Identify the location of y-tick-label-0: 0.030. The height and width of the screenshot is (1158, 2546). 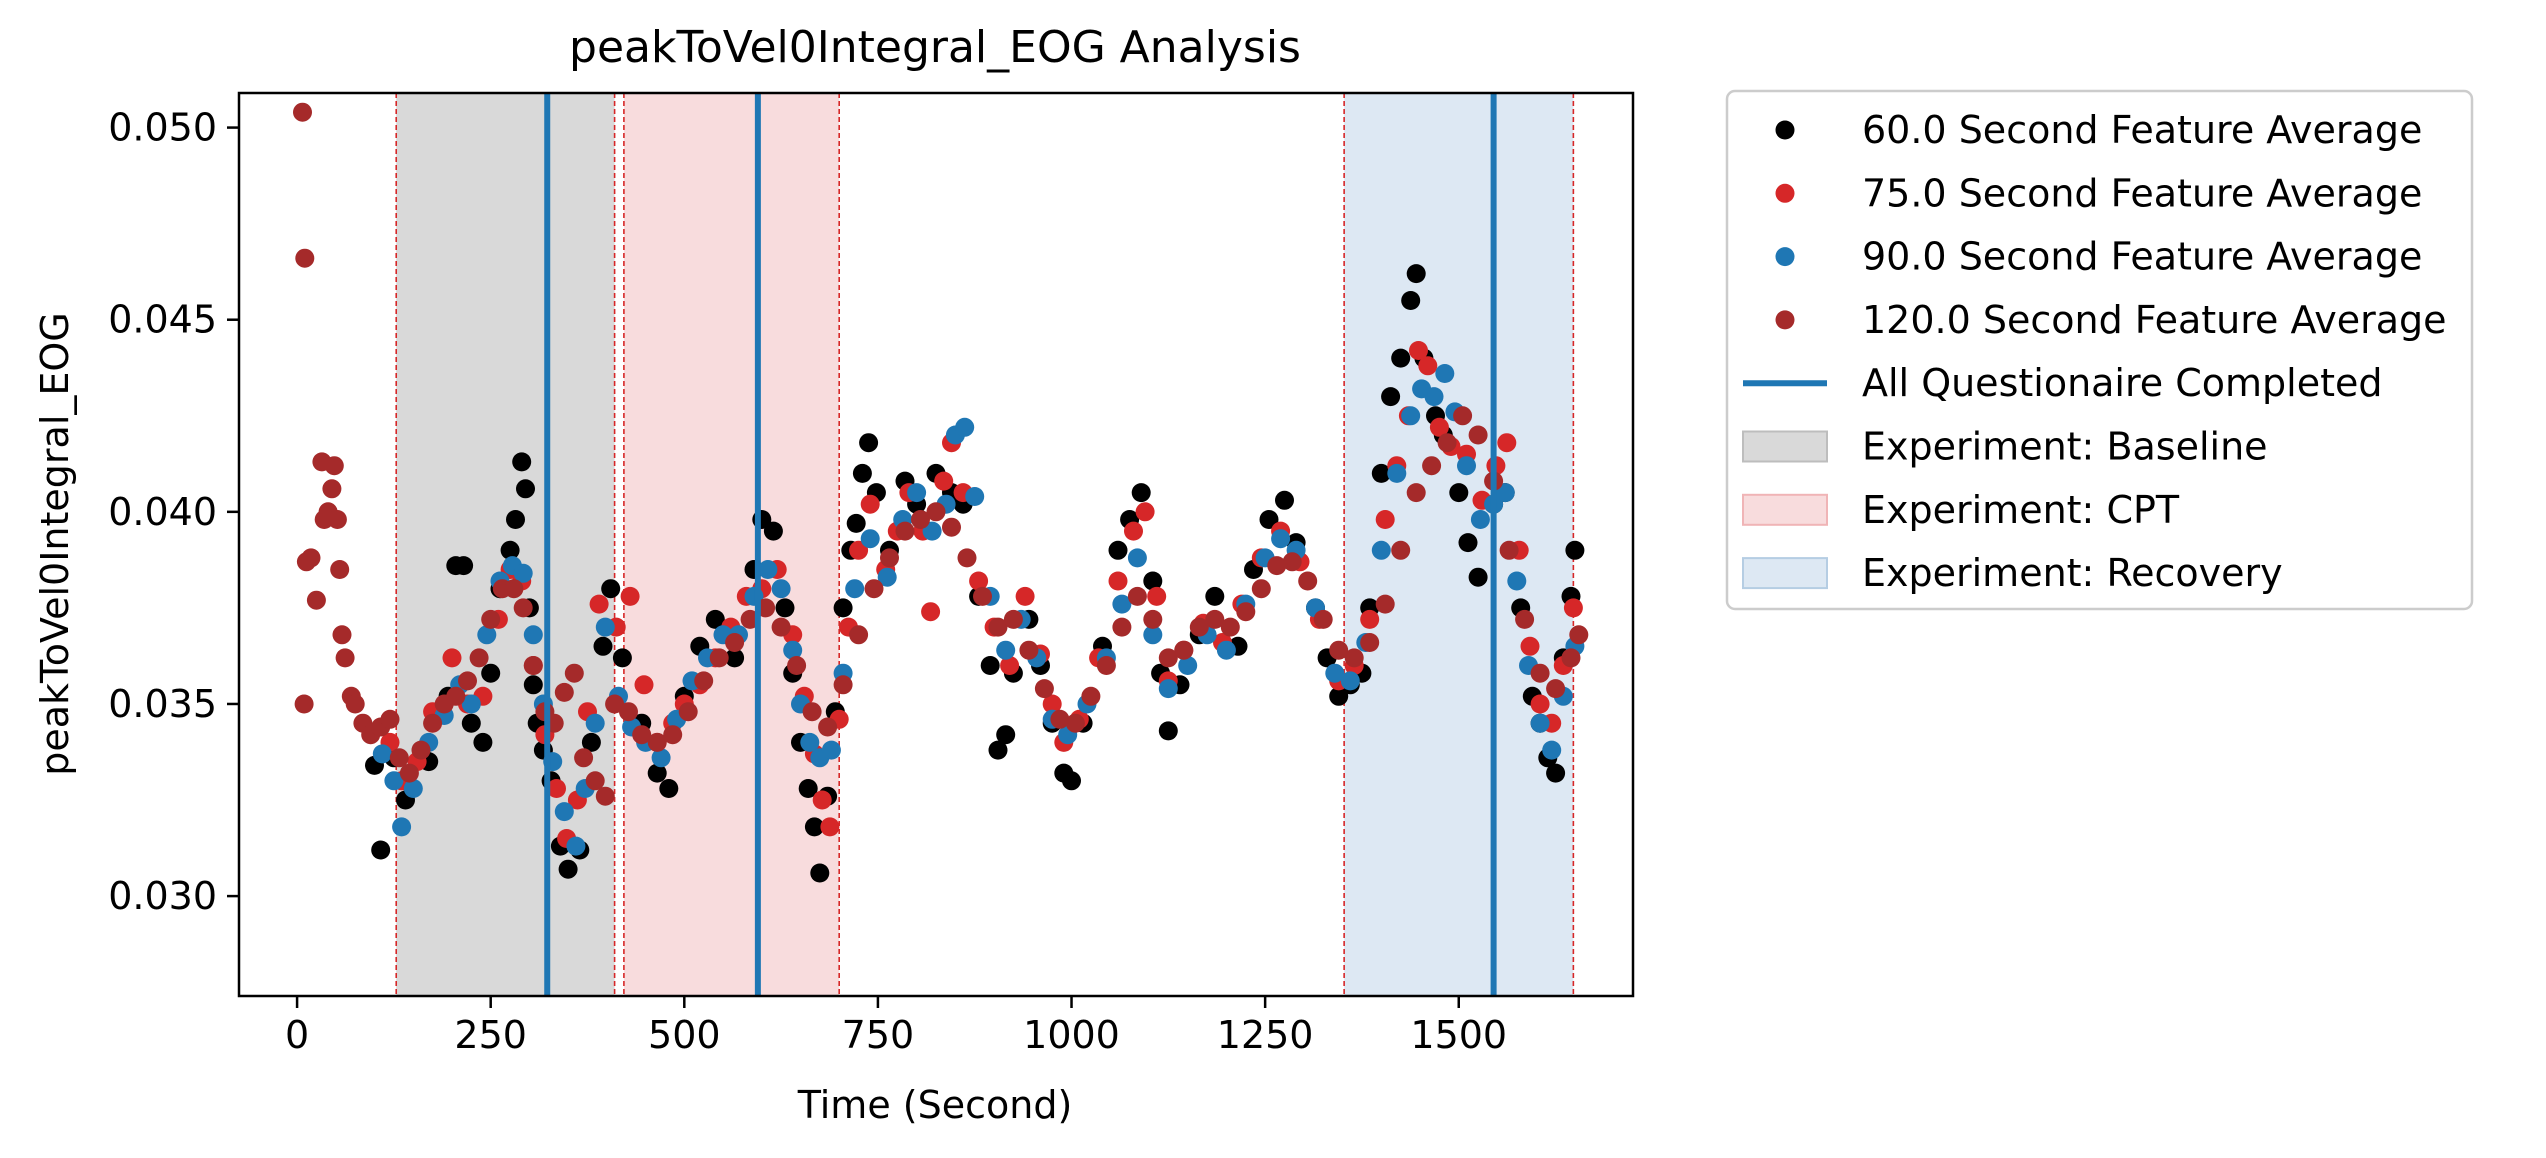
(162, 896).